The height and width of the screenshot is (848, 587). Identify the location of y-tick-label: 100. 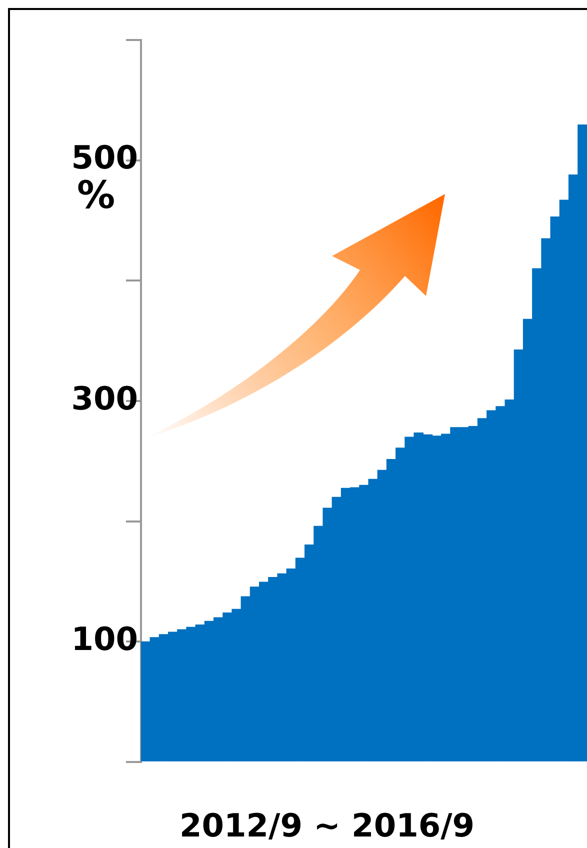
(104, 639).